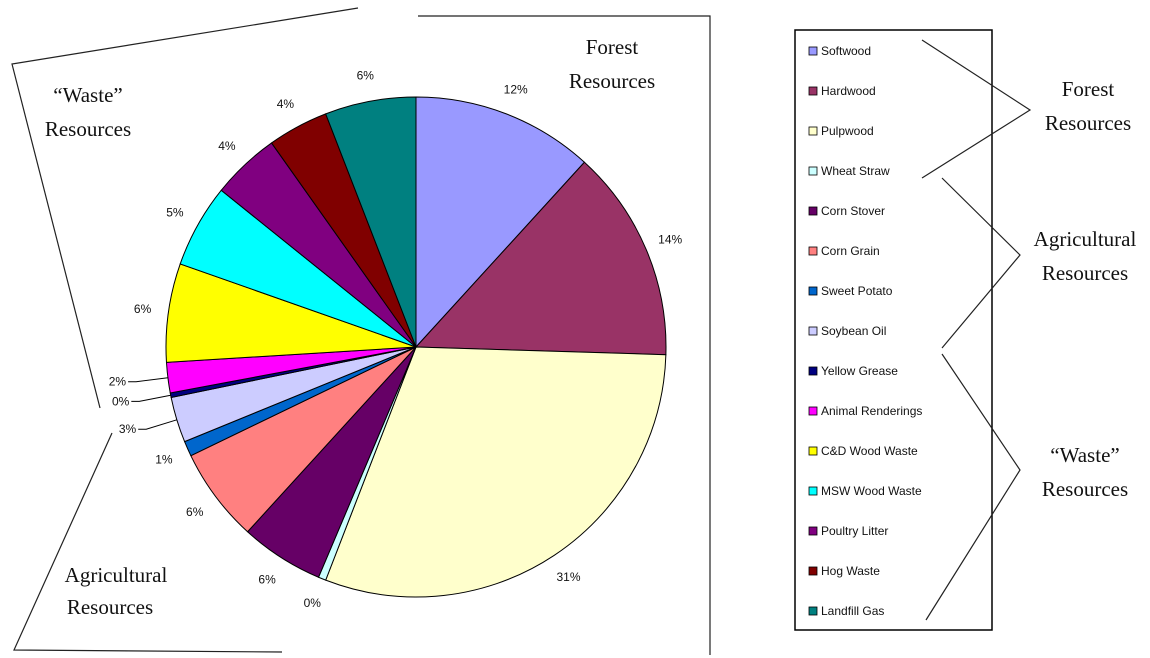 The image size is (1150, 658). I want to click on pie-slice-hardwood, so click(540, 258).